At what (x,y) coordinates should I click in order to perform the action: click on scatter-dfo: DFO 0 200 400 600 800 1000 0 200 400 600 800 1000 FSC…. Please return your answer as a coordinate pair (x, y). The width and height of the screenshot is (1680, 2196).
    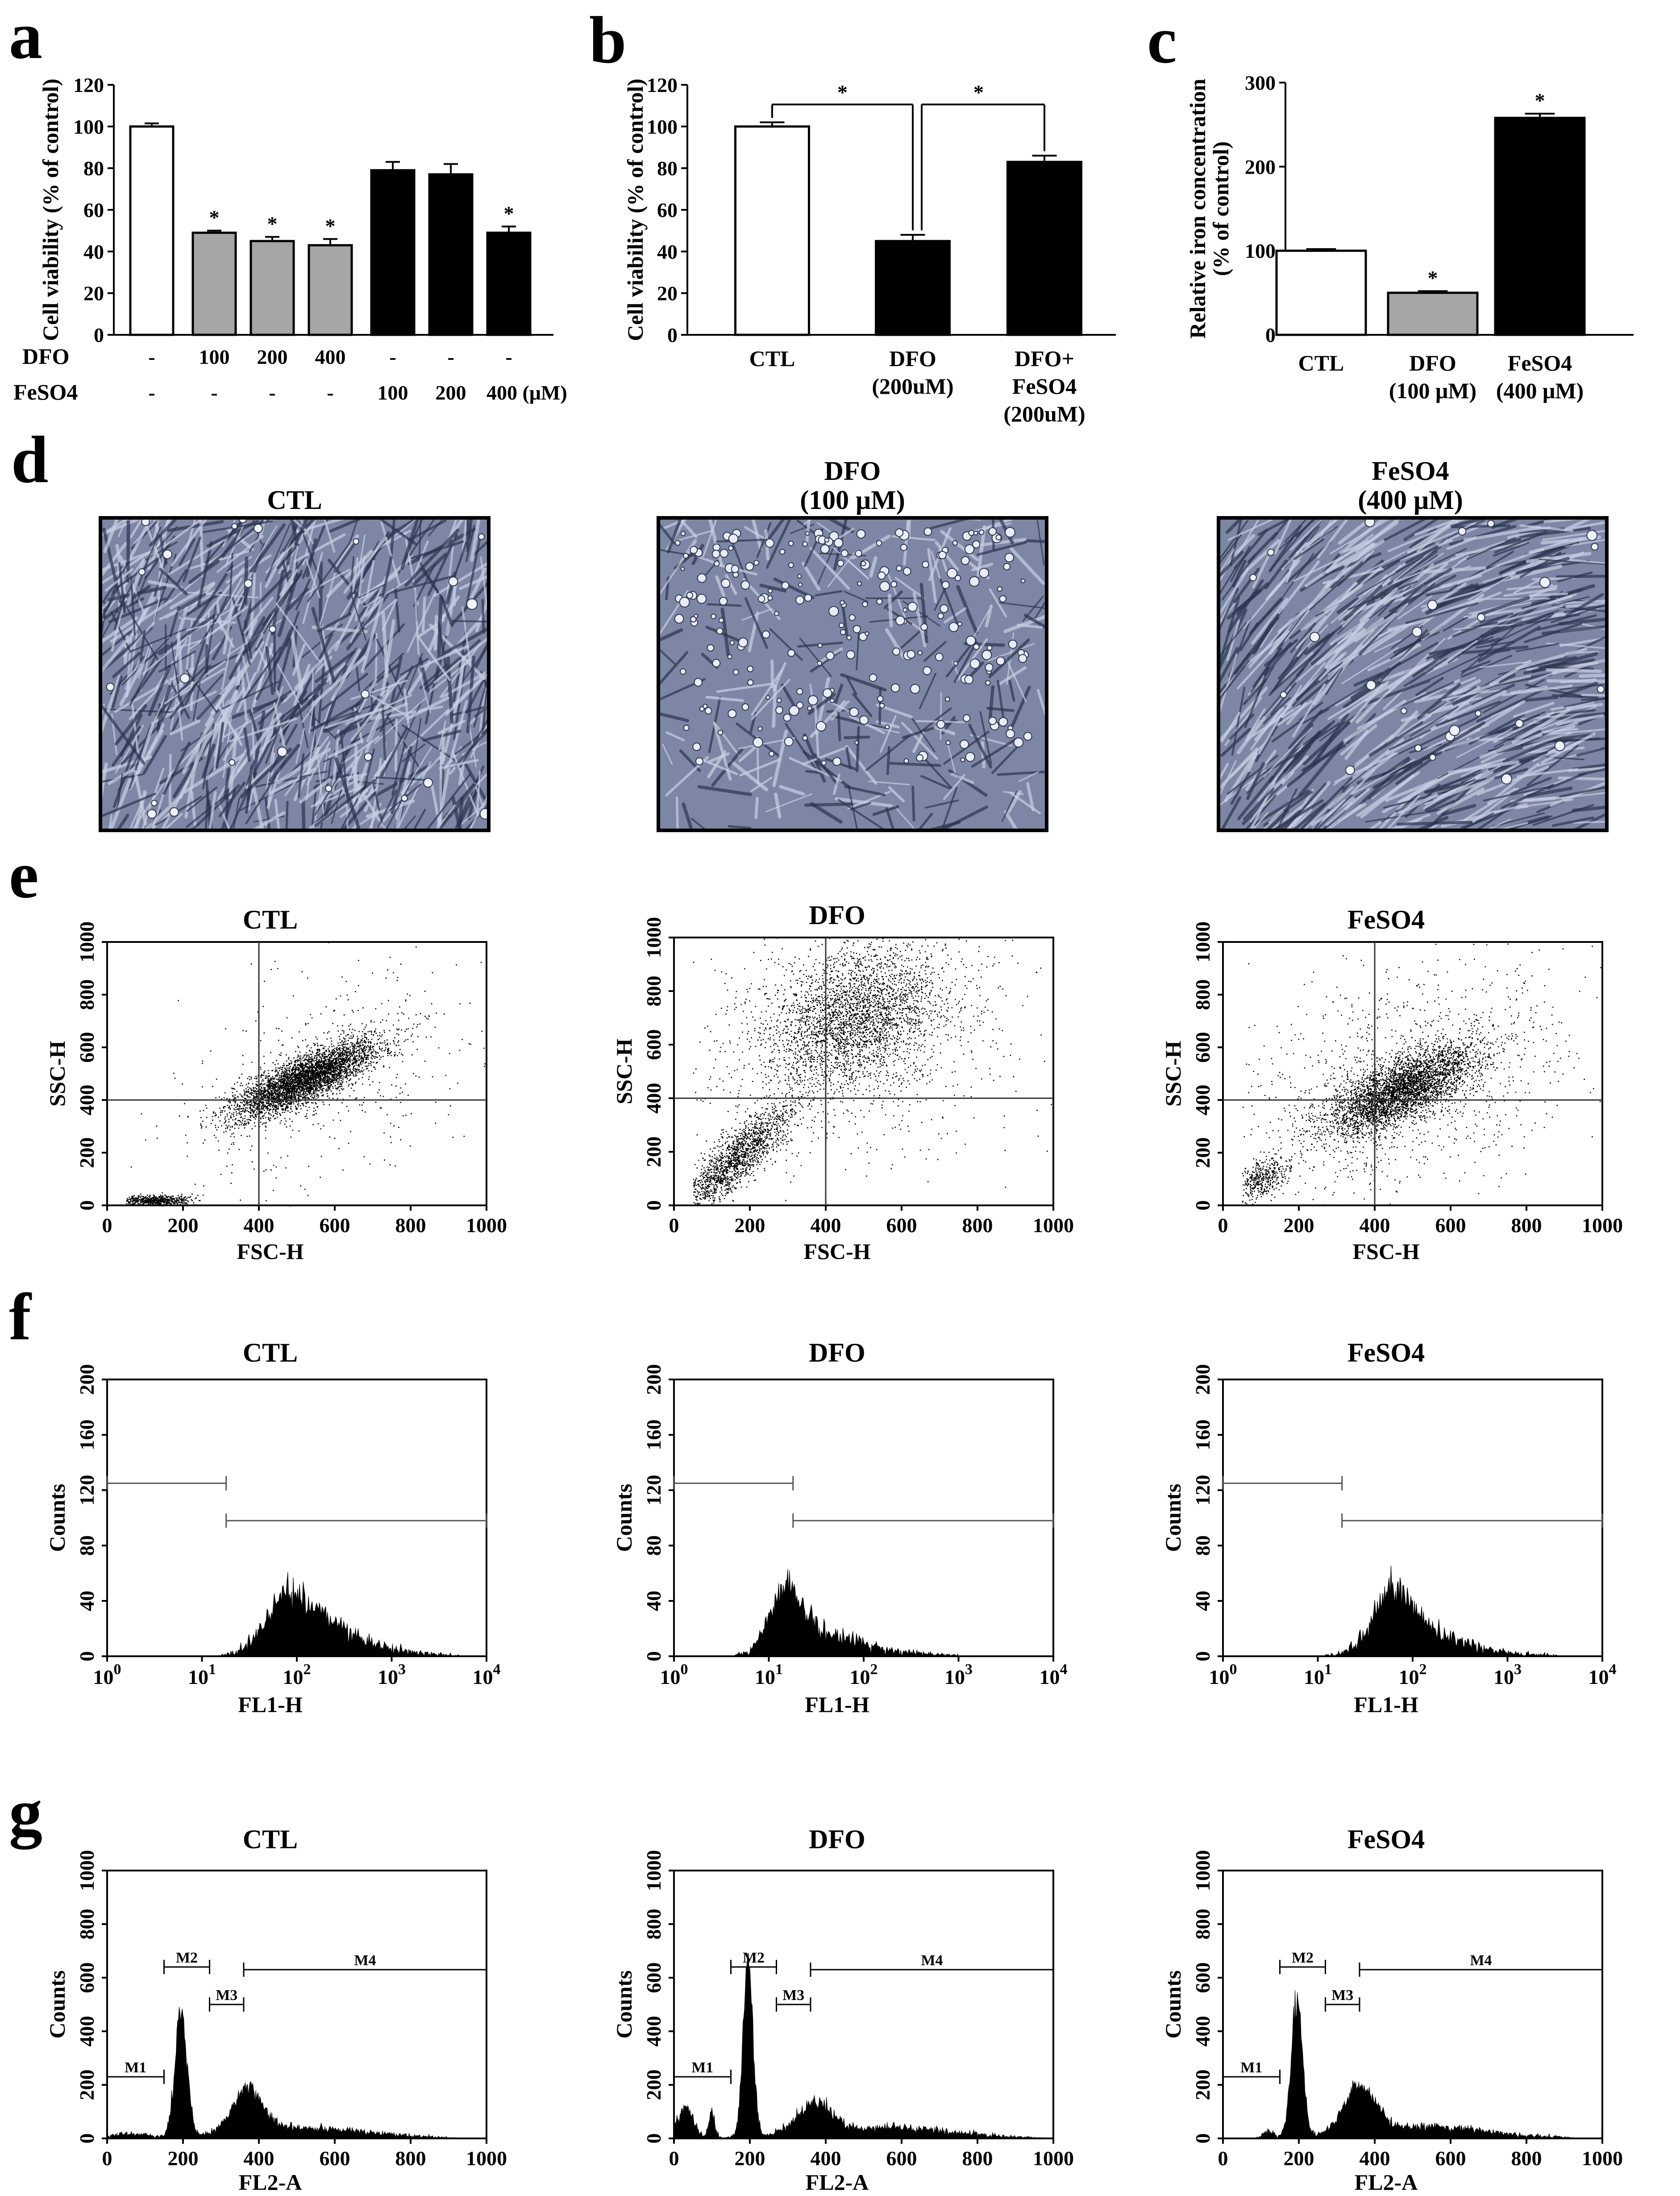
    Looking at the image, I should click on (843, 1082).